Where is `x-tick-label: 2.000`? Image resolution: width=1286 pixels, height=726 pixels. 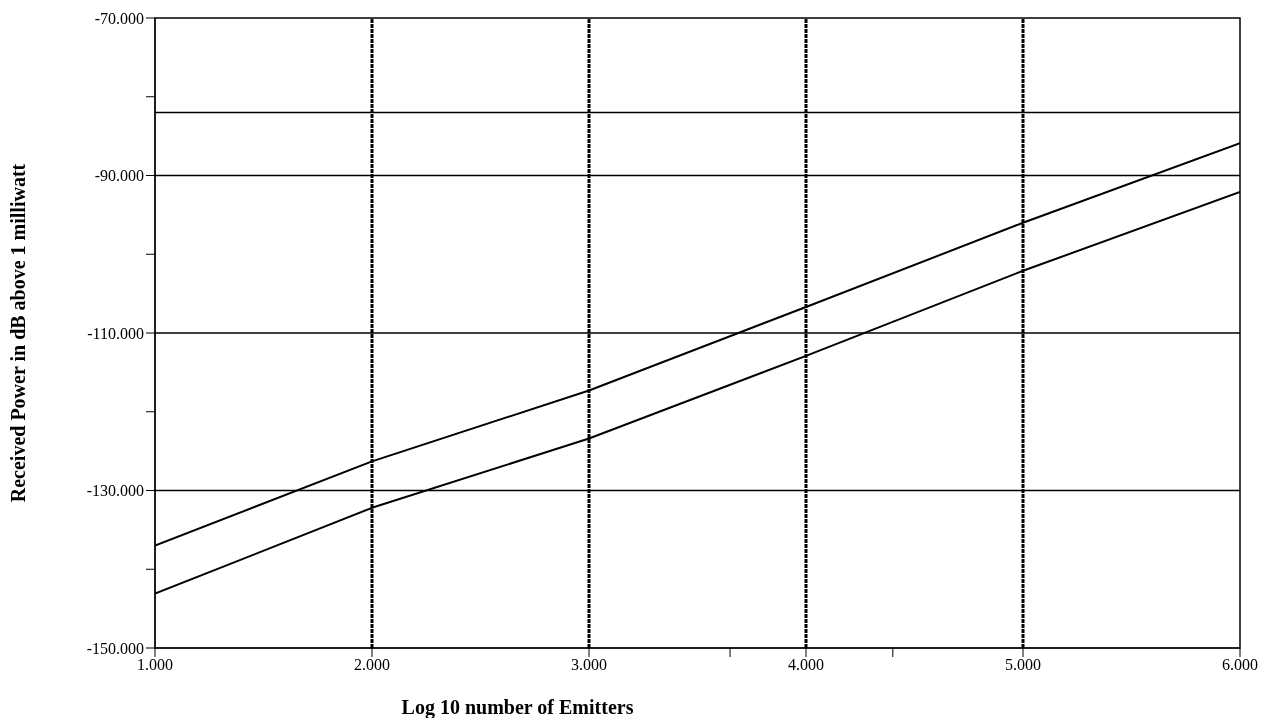
x-tick-label: 2.000 is located at coordinates (372, 665).